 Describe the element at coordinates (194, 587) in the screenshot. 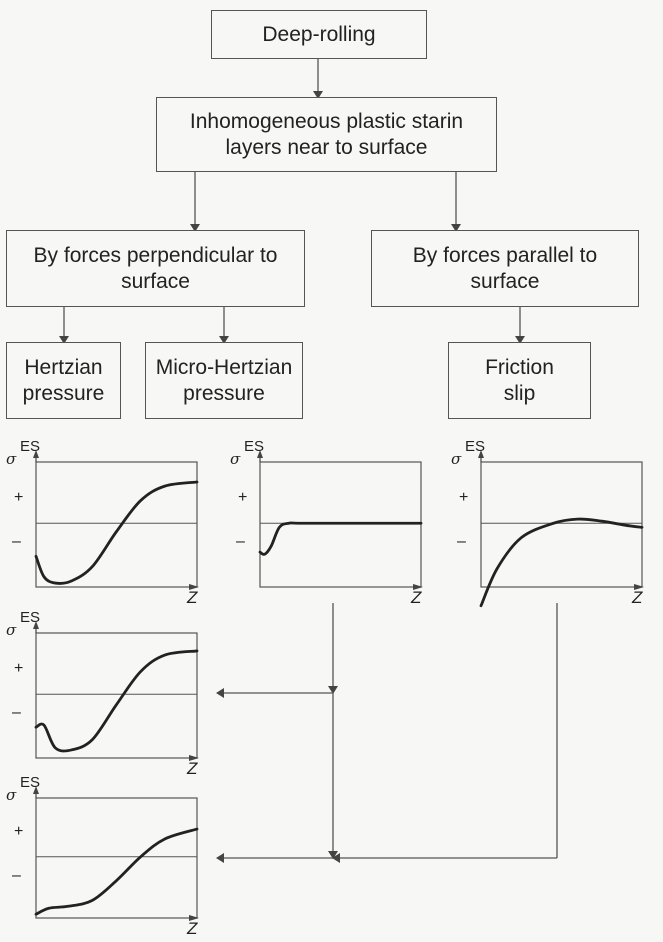

I see `hertzian-x-arrow` at that location.